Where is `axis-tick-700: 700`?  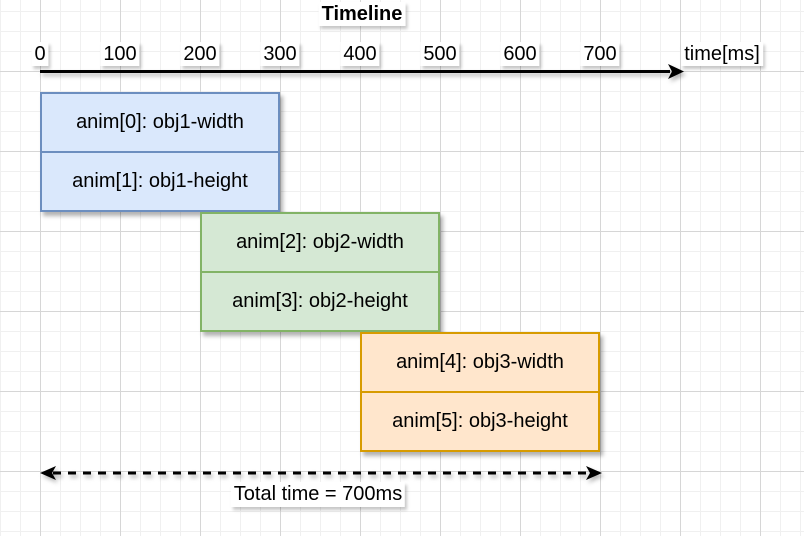
axis-tick-700: 700 is located at coordinates (600, 54).